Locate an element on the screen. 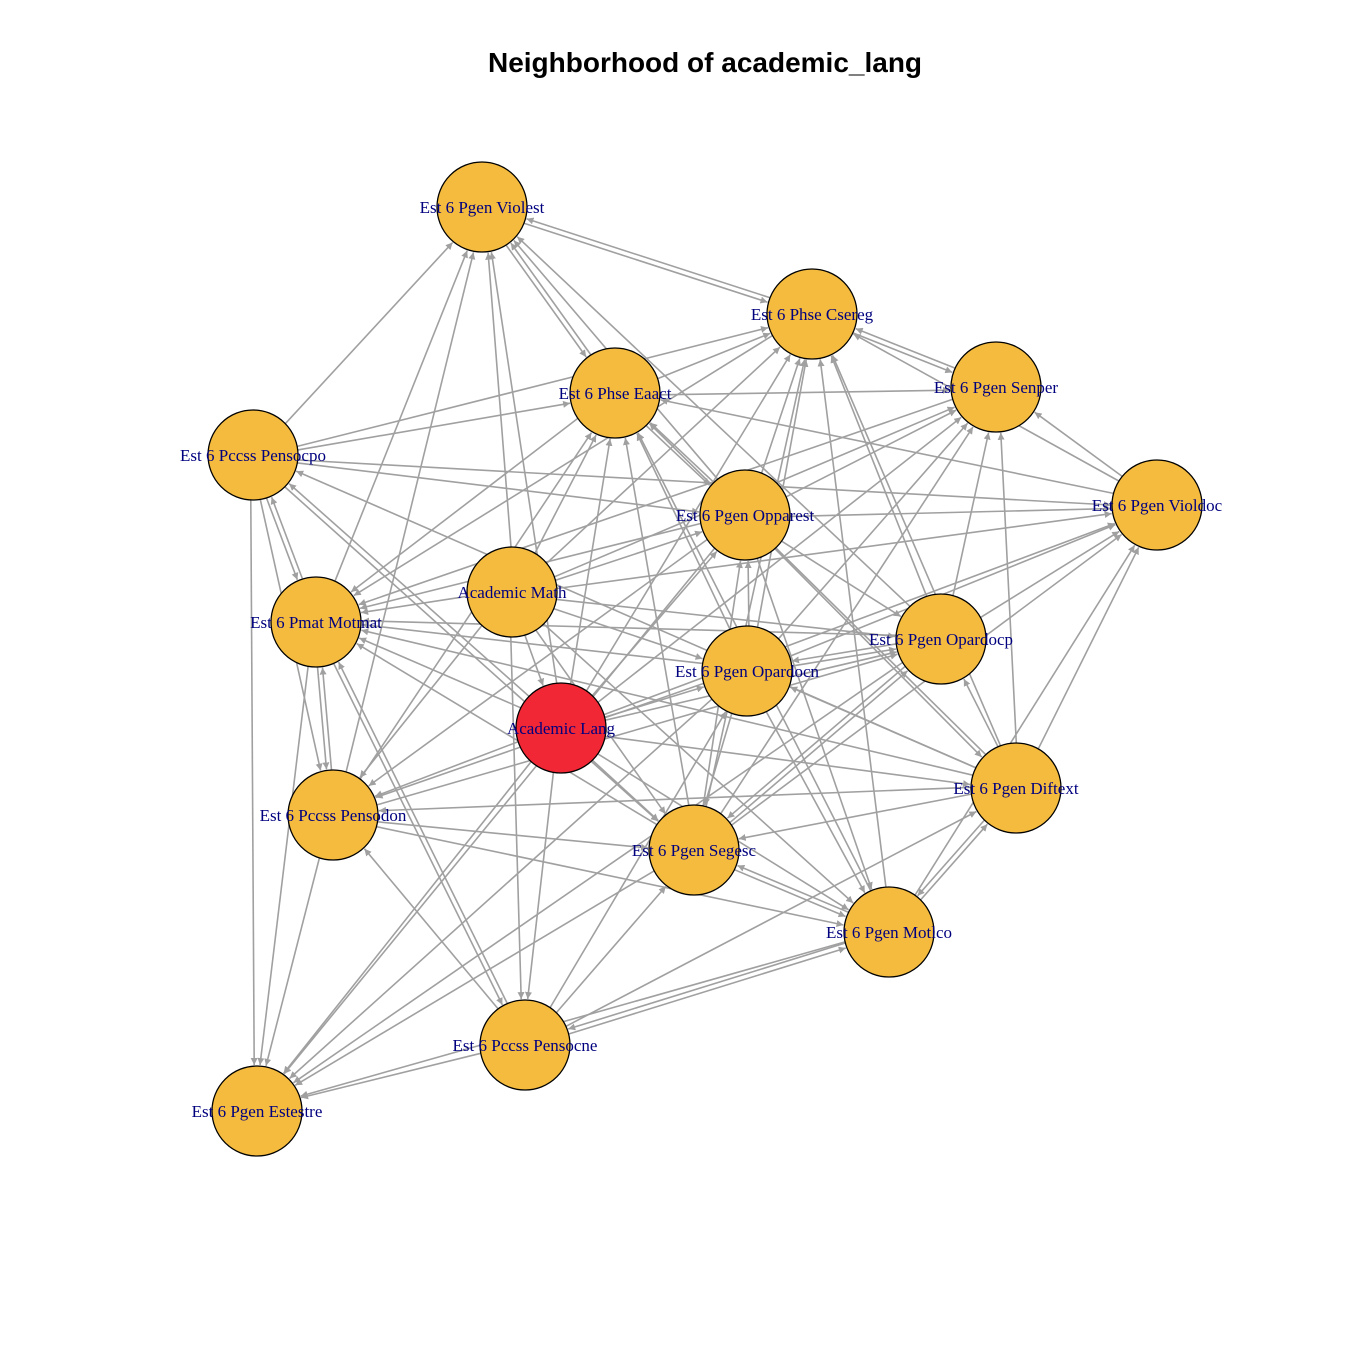 The width and height of the screenshot is (1350, 1350). edge-opardocp-to-senper is located at coordinates (971, 514).